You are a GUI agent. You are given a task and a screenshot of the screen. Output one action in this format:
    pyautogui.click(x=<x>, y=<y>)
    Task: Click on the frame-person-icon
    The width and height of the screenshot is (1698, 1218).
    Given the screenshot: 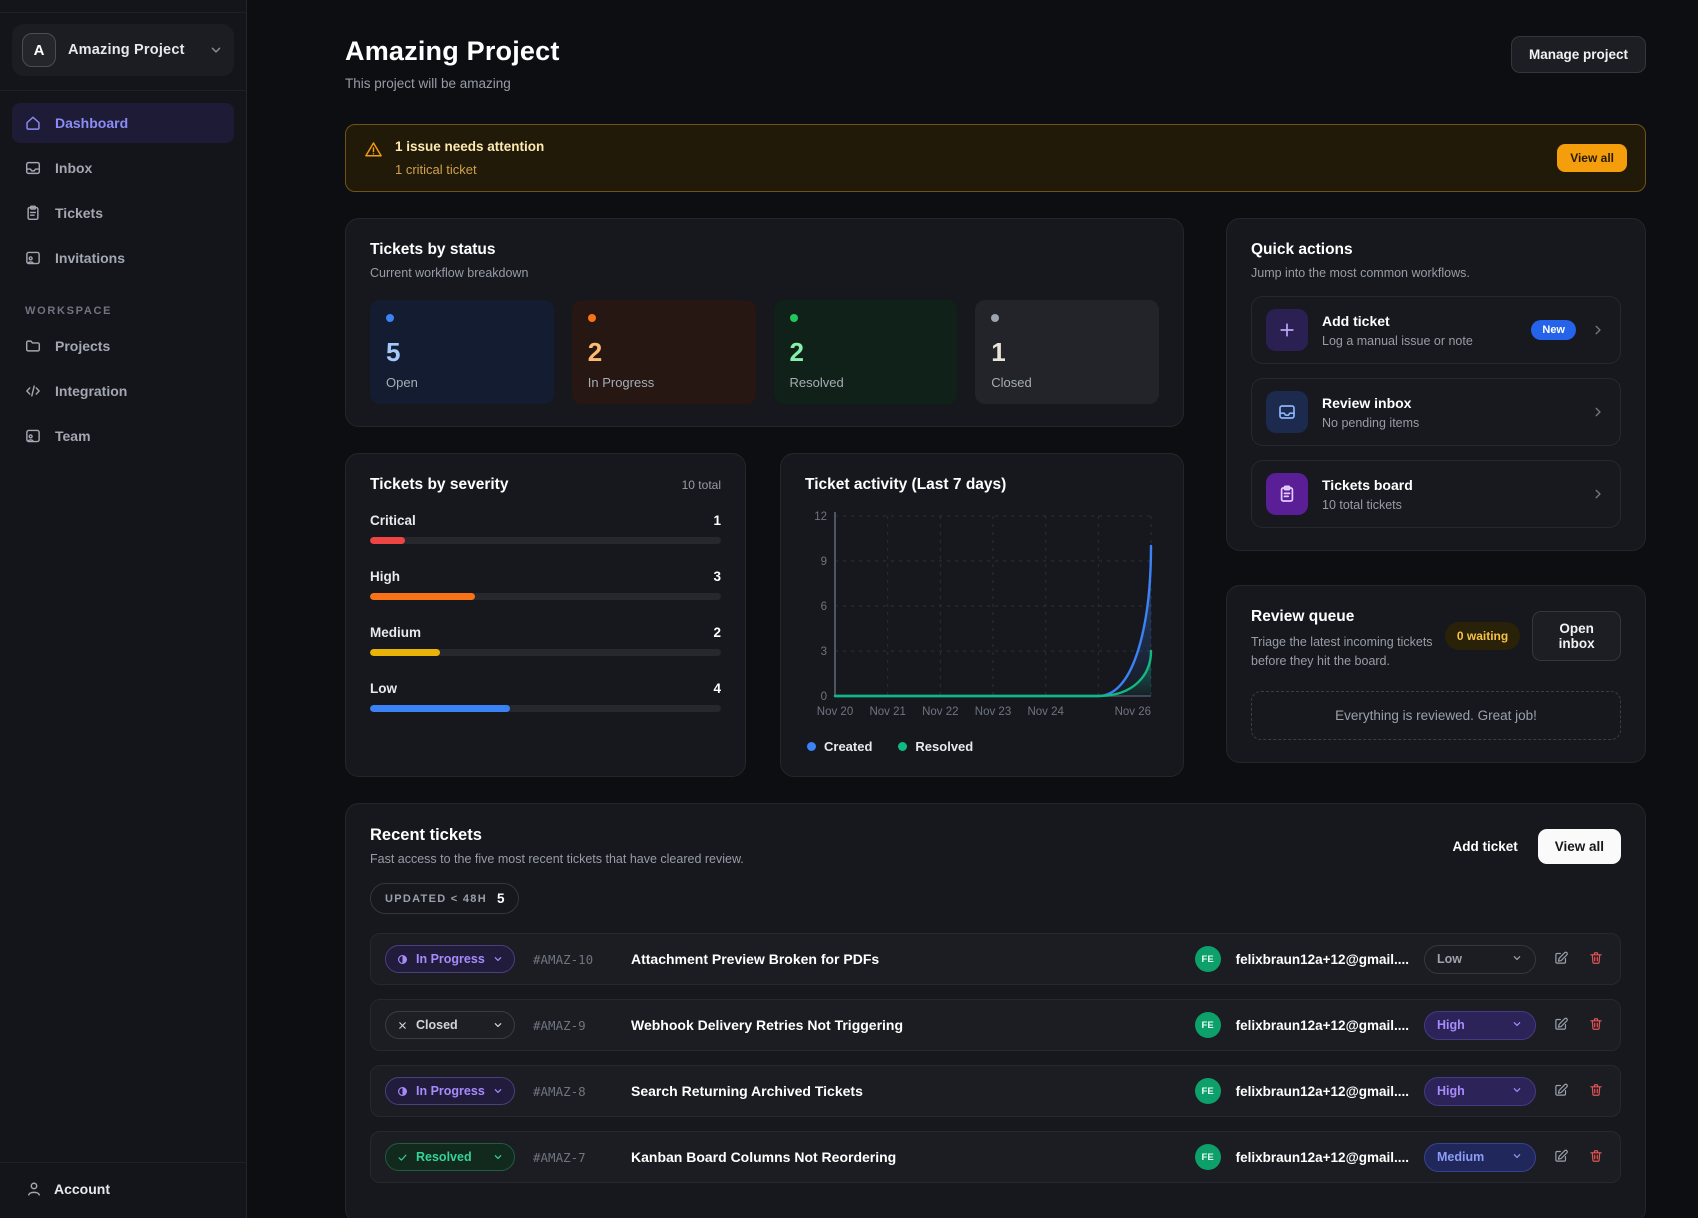 What is the action you would take?
    pyautogui.click(x=33, y=436)
    